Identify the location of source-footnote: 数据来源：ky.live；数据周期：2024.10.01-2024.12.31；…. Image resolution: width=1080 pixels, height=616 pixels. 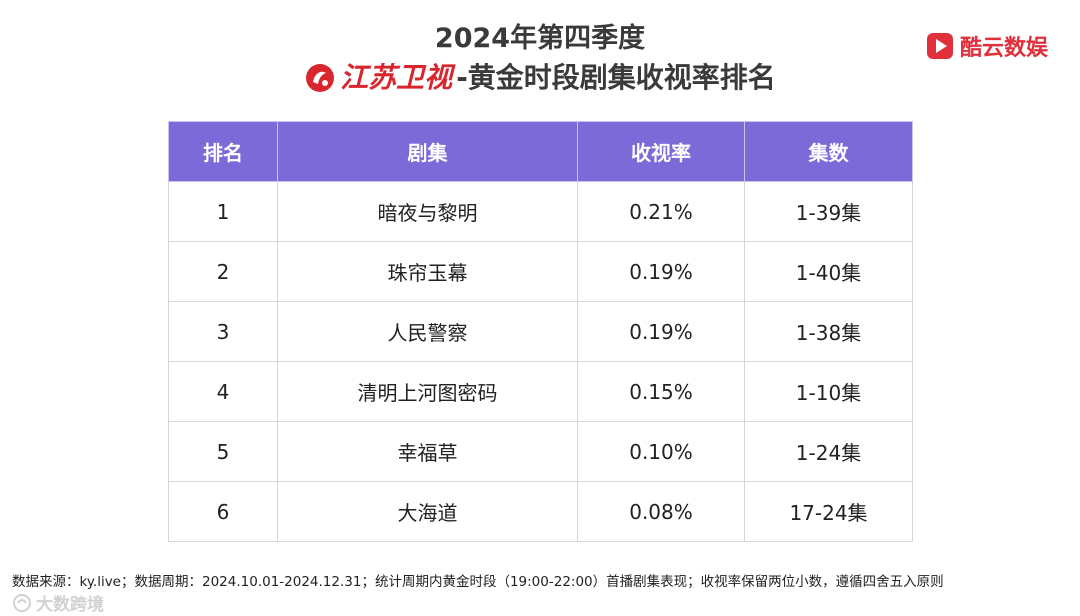
(478, 582).